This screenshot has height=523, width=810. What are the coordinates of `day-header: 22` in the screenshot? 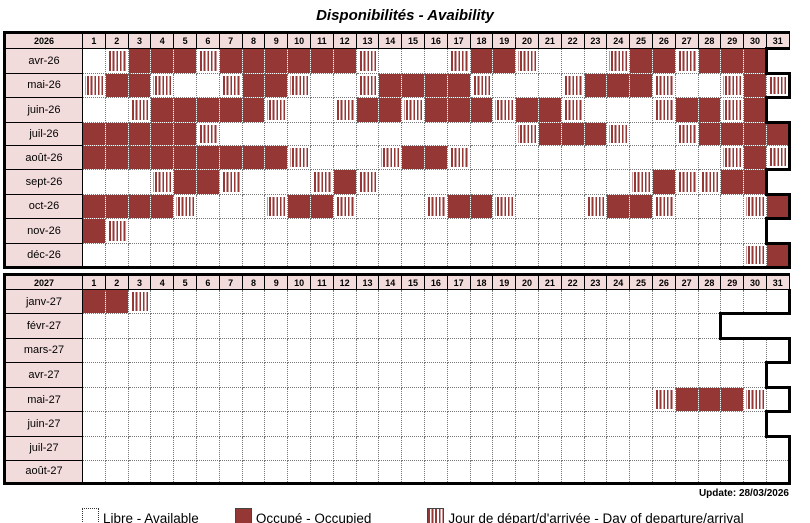 It's located at (572, 40).